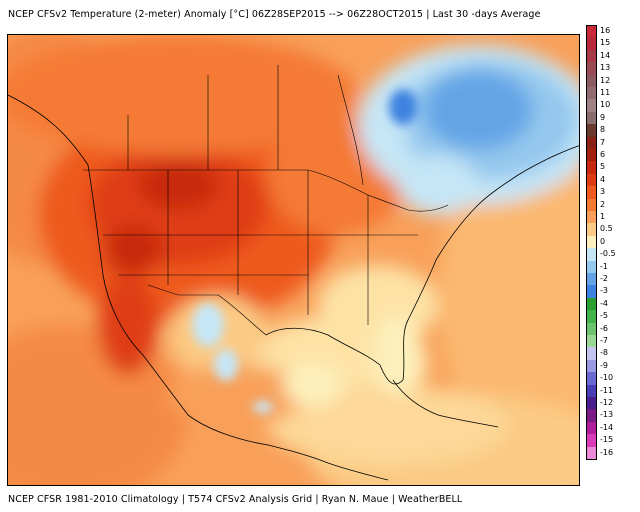 Image resolution: width=640 pixels, height=512 pixels. What do you see at coordinates (612, 317) in the screenshot?
I see `legend-item: -5` at bounding box center [612, 317].